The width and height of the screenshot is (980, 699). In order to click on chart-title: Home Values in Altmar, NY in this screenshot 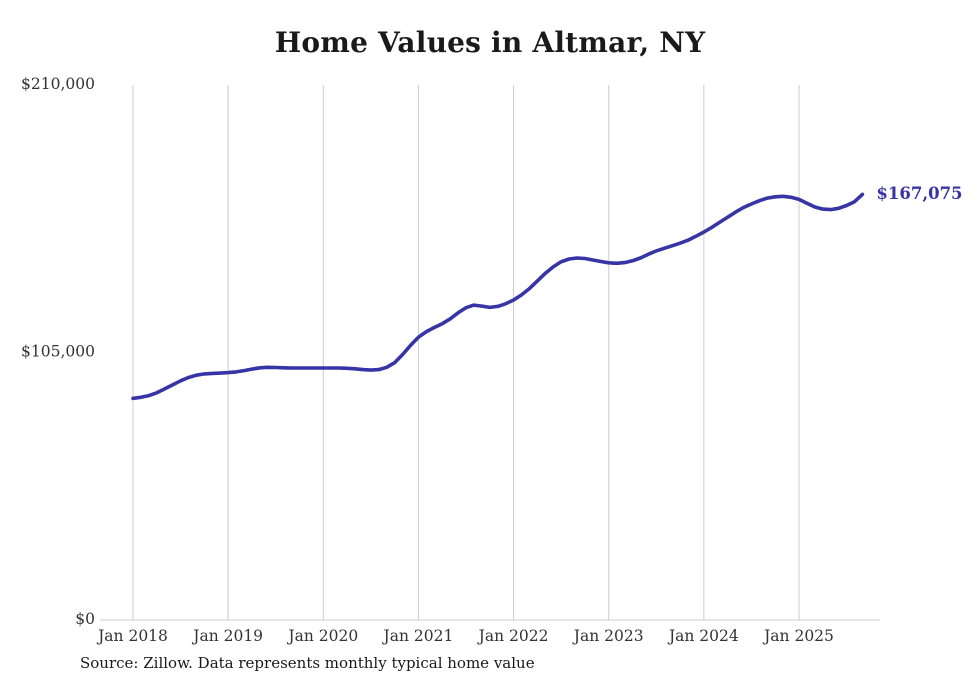, I will do `click(490, 42)`.